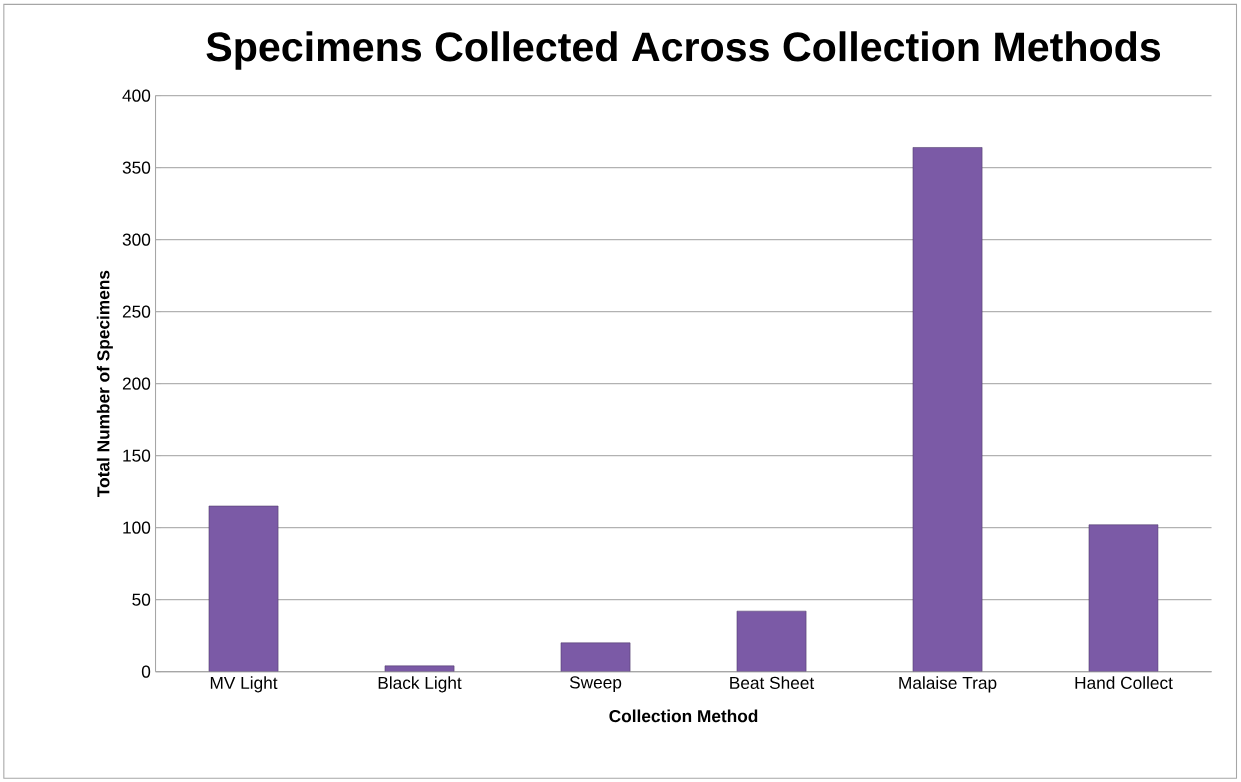 The image size is (1241, 782). Describe the element at coordinates (137, 527) in the screenshot. I see `y-tick-label: 100` at that location.